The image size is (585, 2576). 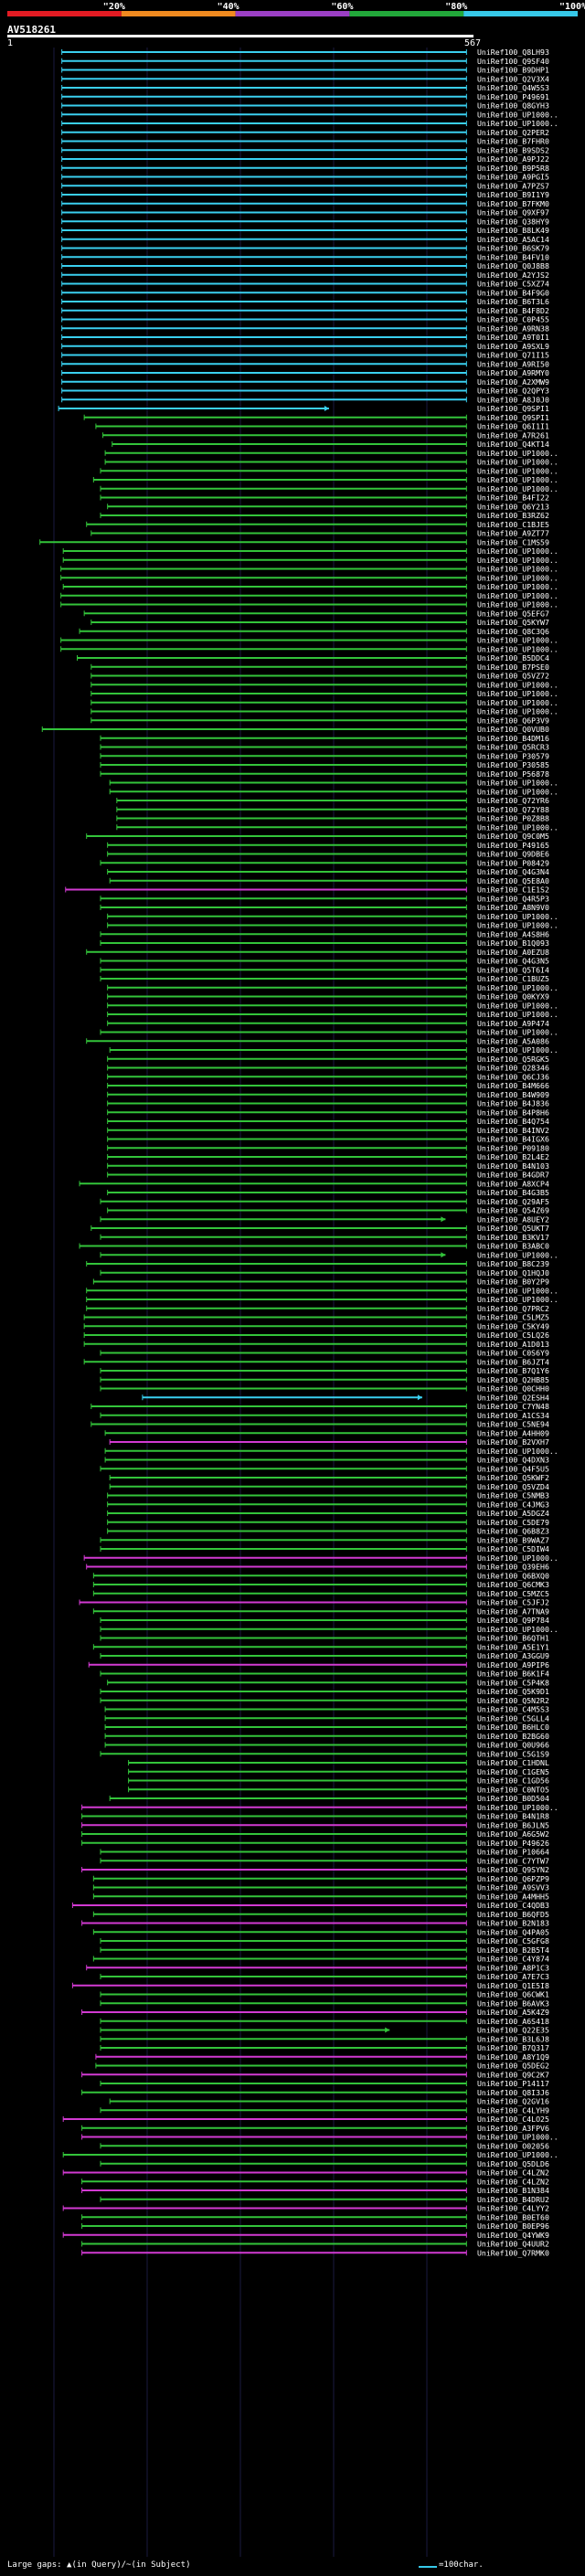 What do you see at coordinates (513, 2163) in the screenshot?
I see `hit-label: UniRef100_Q5DLD6` at bounding box center [513, 2163].